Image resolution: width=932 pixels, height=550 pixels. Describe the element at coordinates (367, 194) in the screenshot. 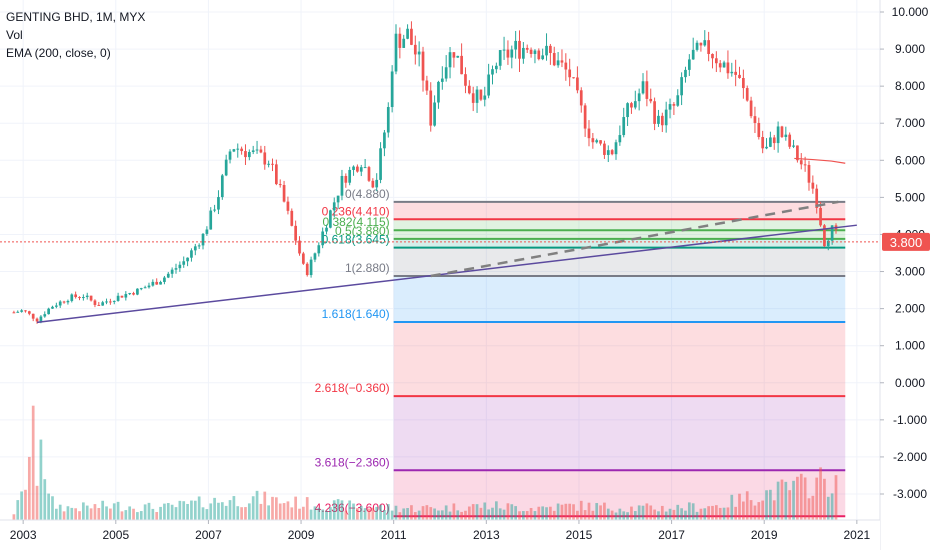

I see `fib-level-label: 0(4.880)` at that location.